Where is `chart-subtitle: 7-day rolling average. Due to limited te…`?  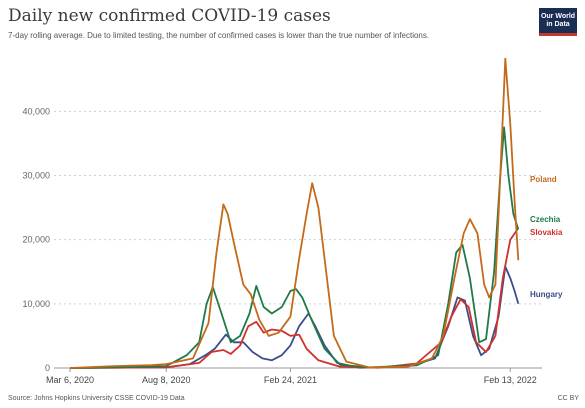 chart-subtitle: 7-day rolling average. Due to limited te… is located at coordinates (219, 35).